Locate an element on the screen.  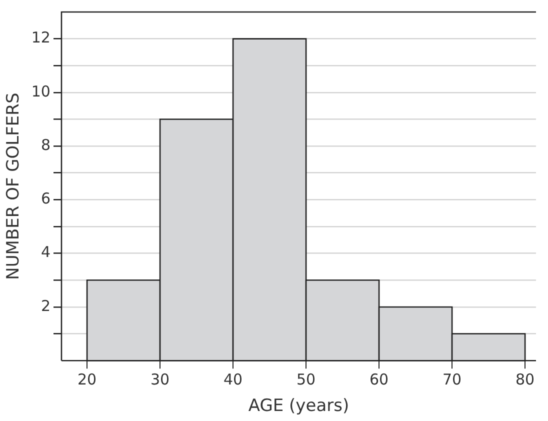
x-axis-title: AGE (years) is located at coordinates (299, 406).